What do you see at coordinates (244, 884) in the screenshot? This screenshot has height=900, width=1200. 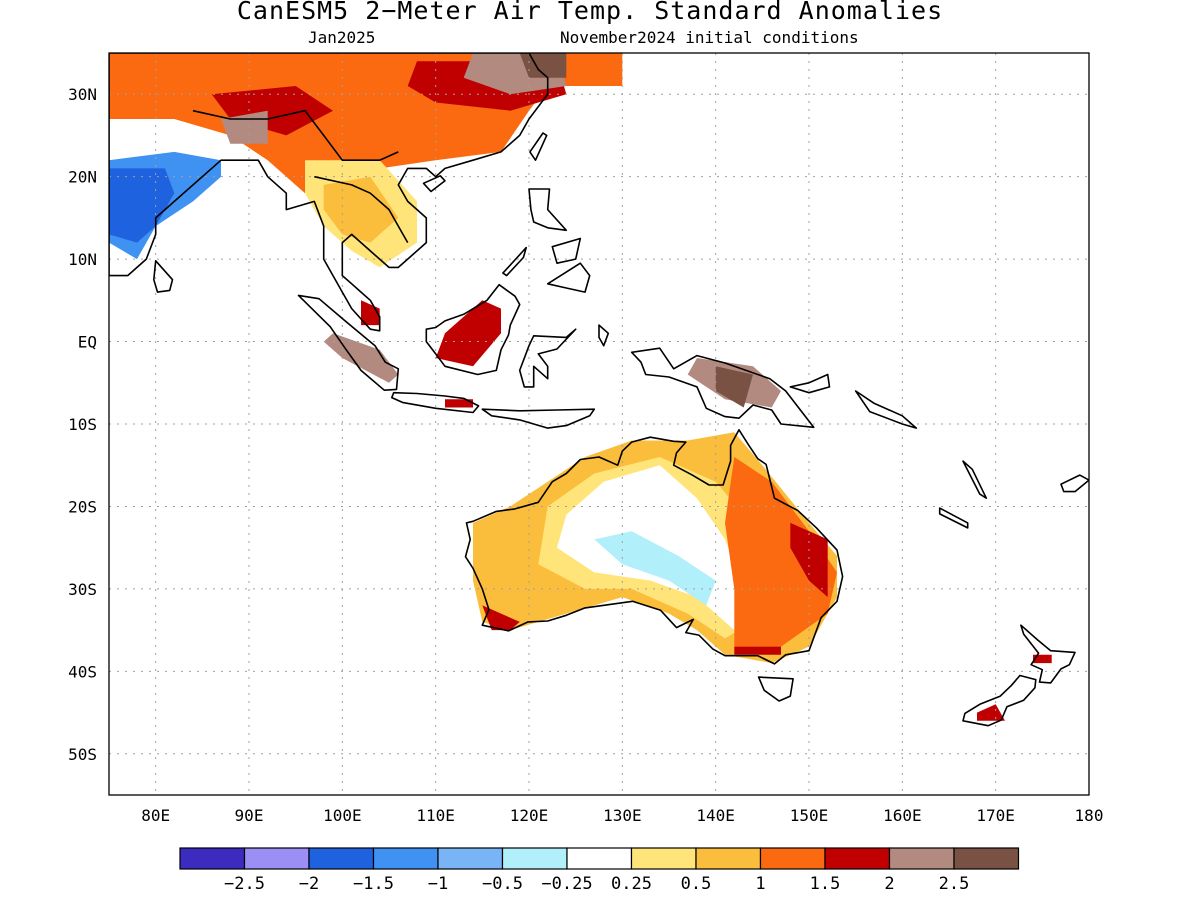 I see `colorbar-label: −2.5` at bounding box center [244, 884].